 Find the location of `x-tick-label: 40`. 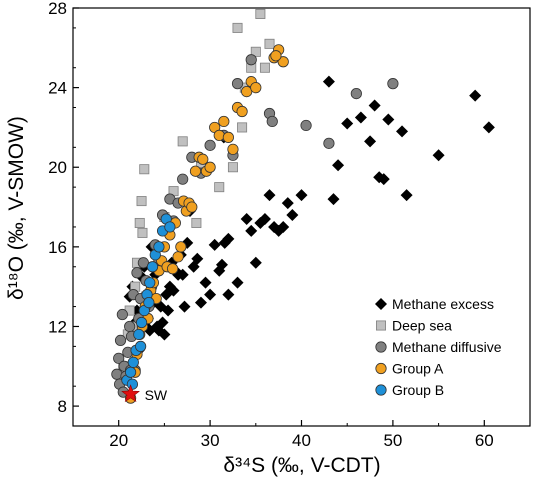

x-tick-label: 40 is located at coordinates (301, 440).